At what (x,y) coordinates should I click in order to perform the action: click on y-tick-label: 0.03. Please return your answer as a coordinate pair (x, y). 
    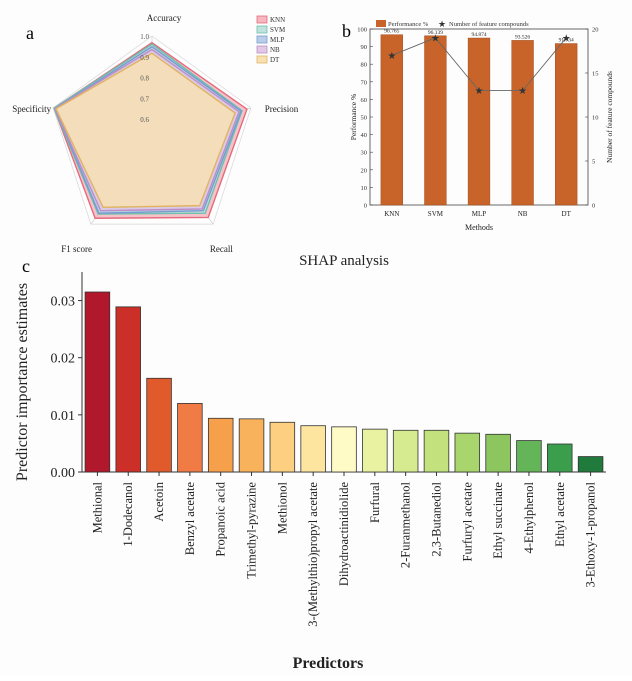
    Looking at the image, I should click on (63, 302).